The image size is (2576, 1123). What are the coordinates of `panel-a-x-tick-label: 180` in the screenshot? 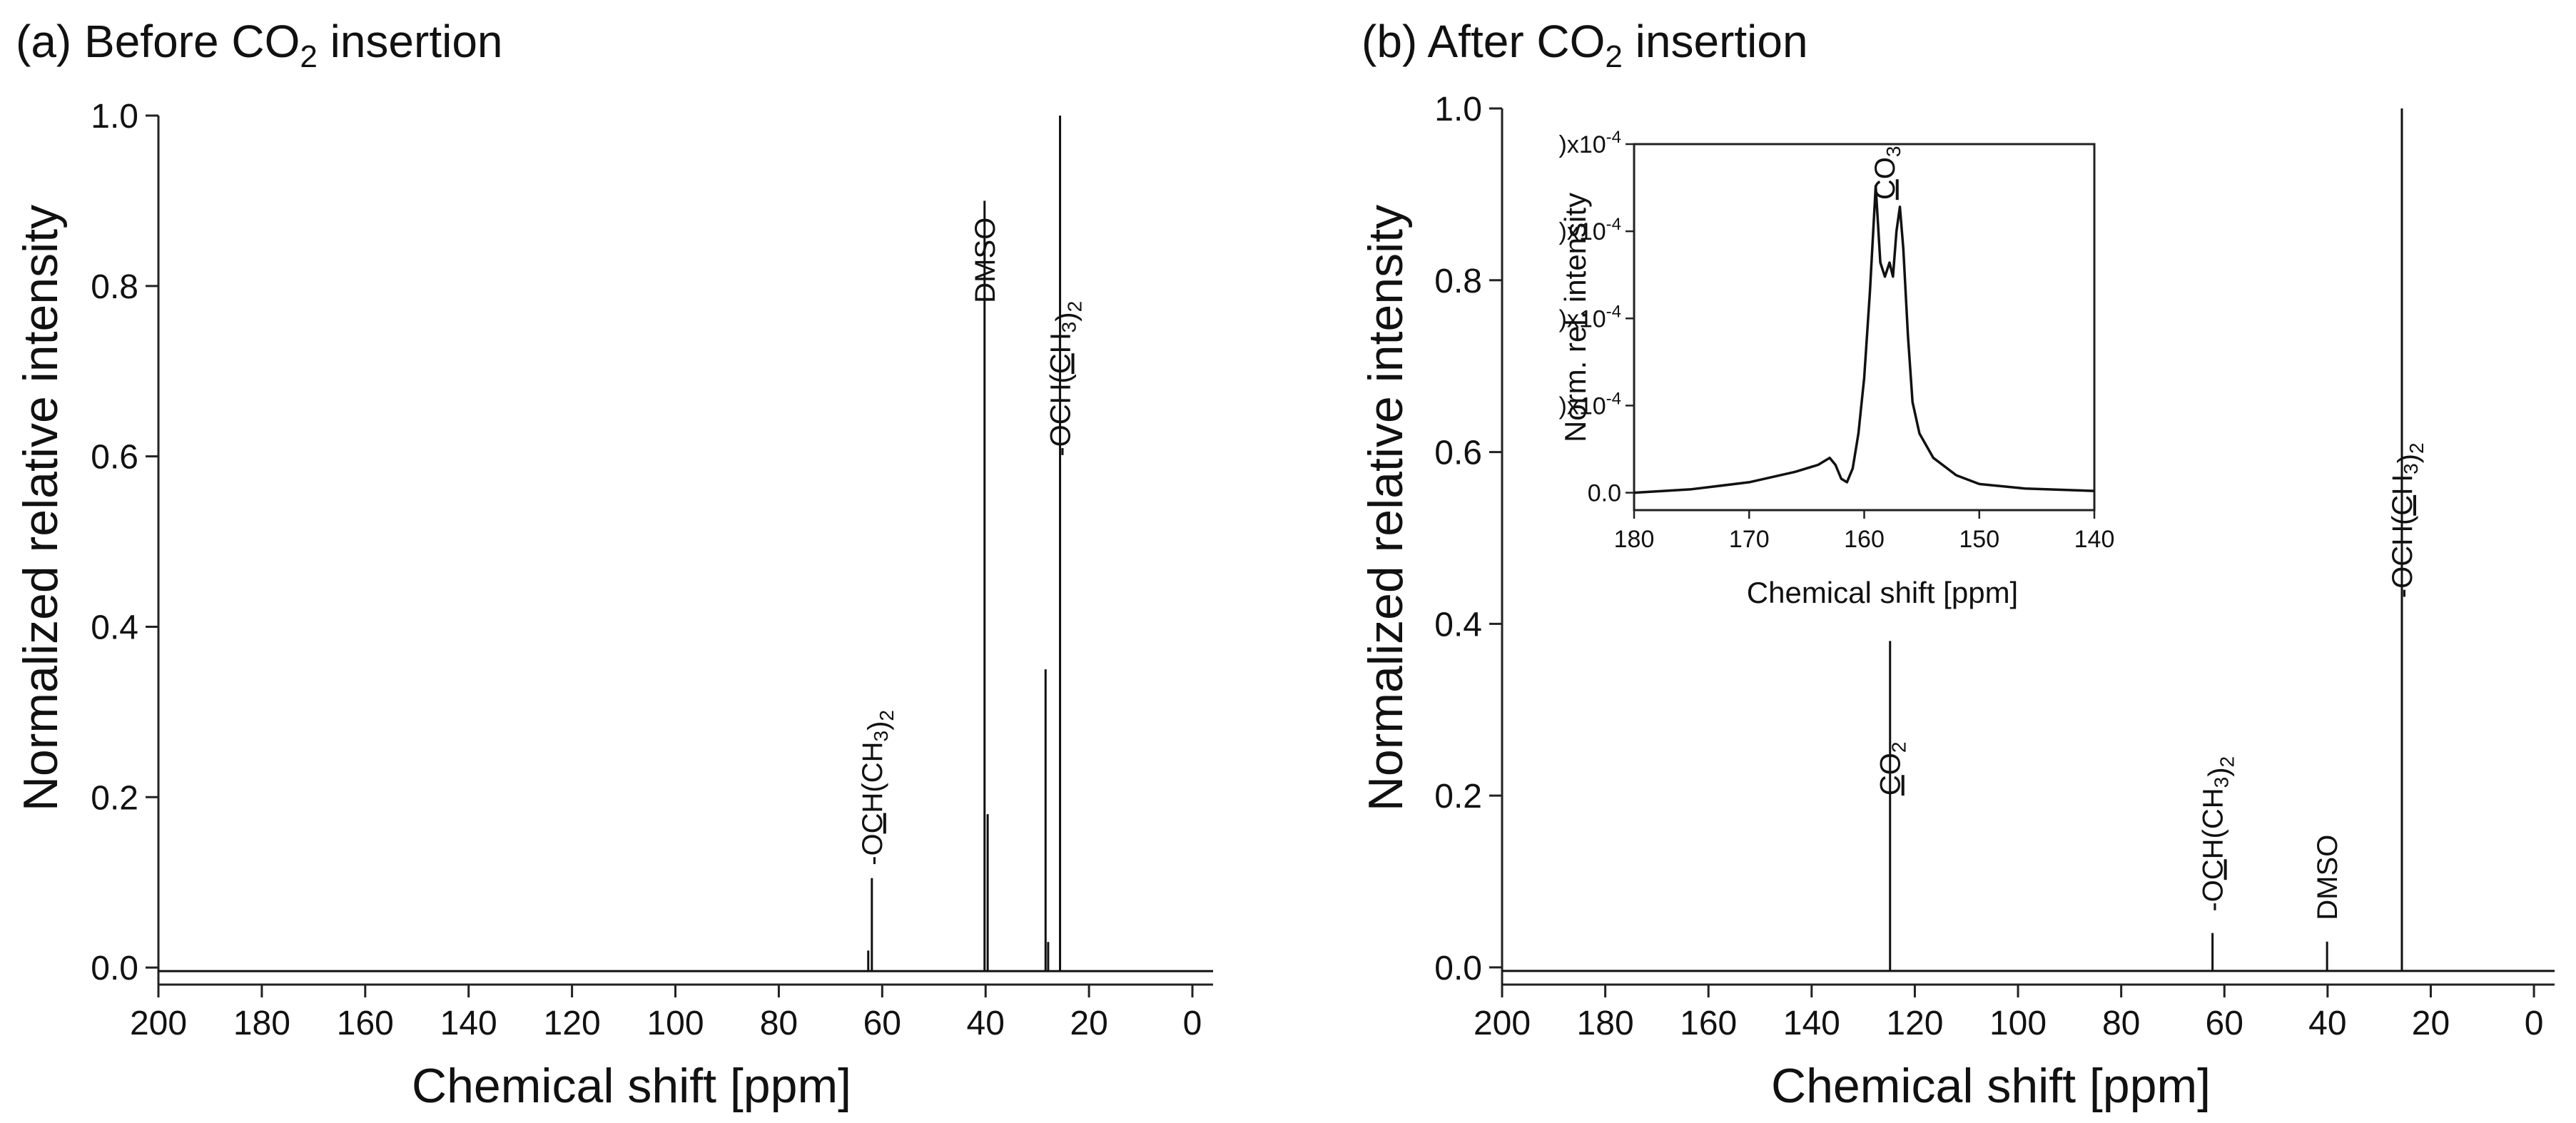 It's located at (261, 1023).